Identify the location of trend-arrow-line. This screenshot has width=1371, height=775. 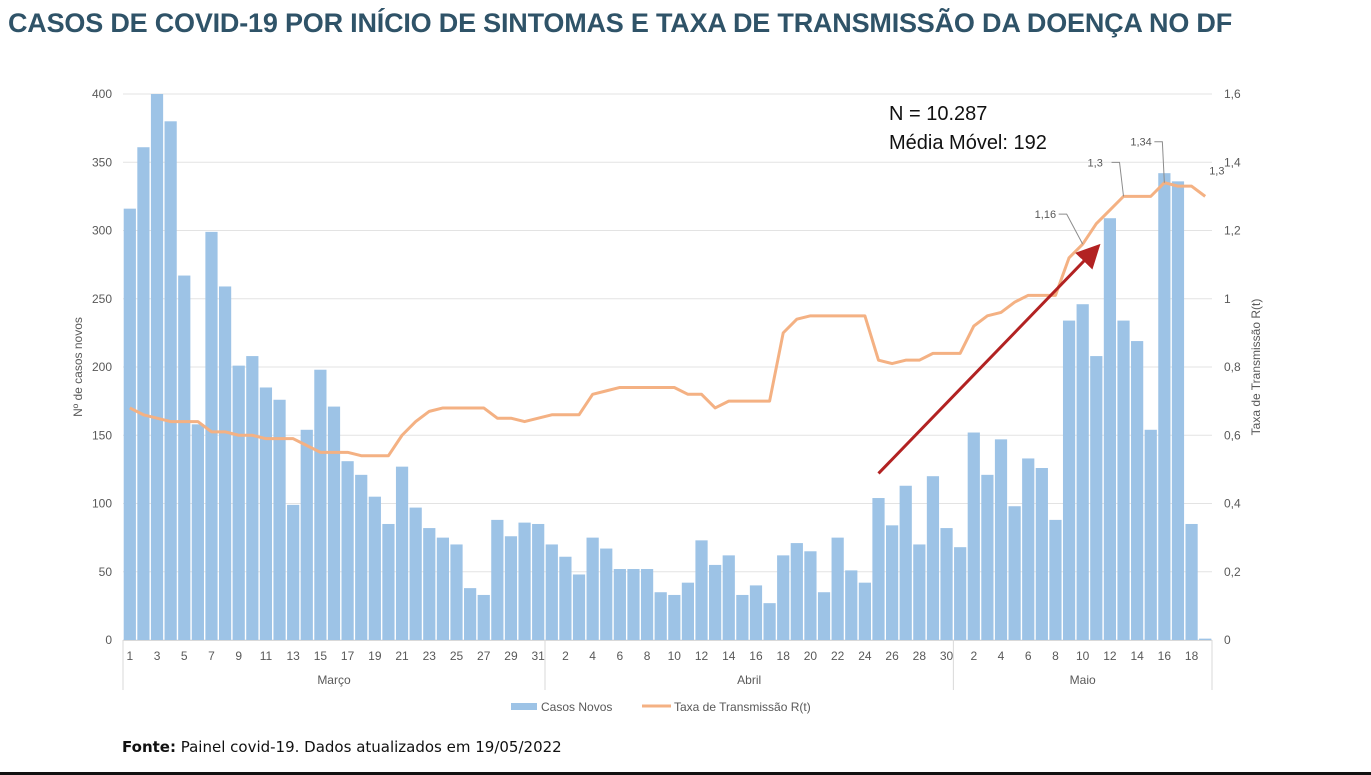
(989, 359).